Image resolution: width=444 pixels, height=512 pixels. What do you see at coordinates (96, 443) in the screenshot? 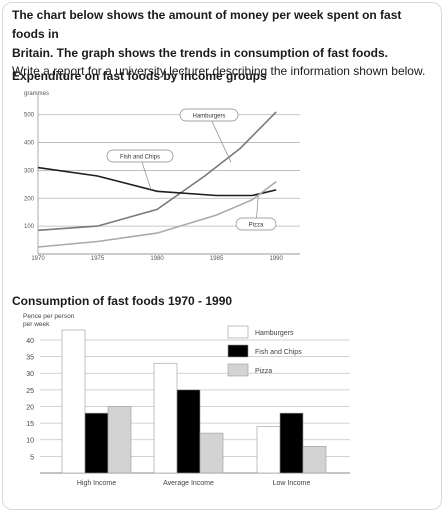
I see `bar-high-income-fish-and-chips` at bounding box center [96, 443].